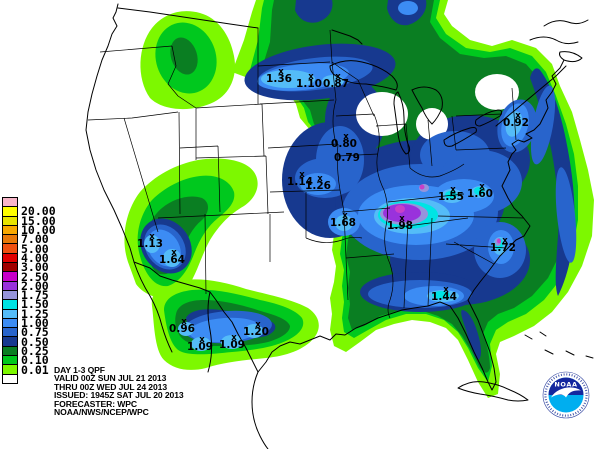 Image resolution: width=600 pixels, height=449 pixels. I want to click on point-max-value: 0.96, so click(182, 329).